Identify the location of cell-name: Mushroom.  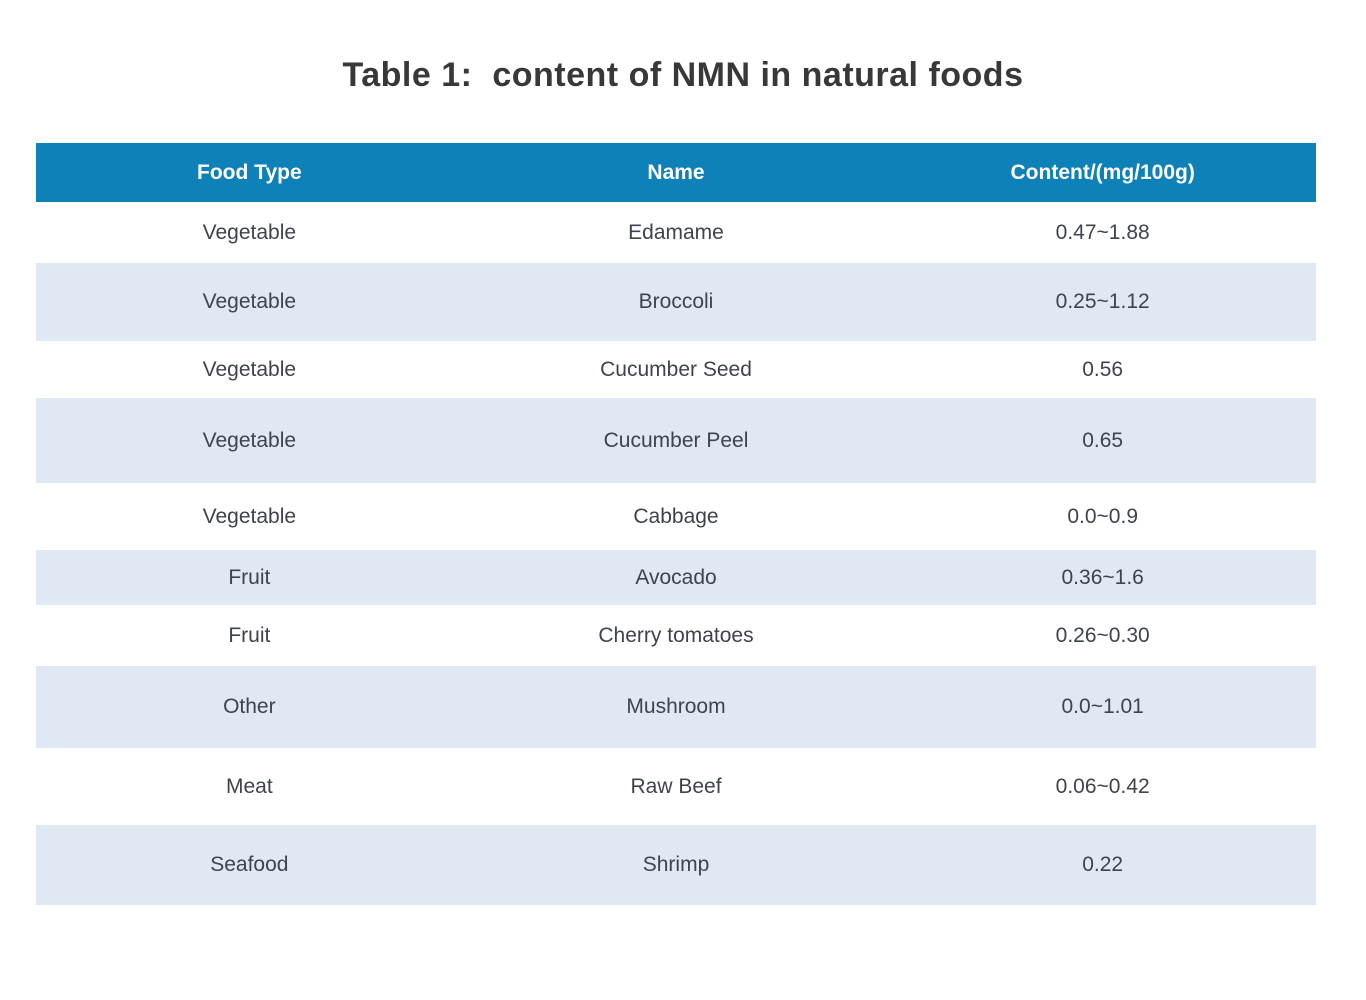
(676, 706).